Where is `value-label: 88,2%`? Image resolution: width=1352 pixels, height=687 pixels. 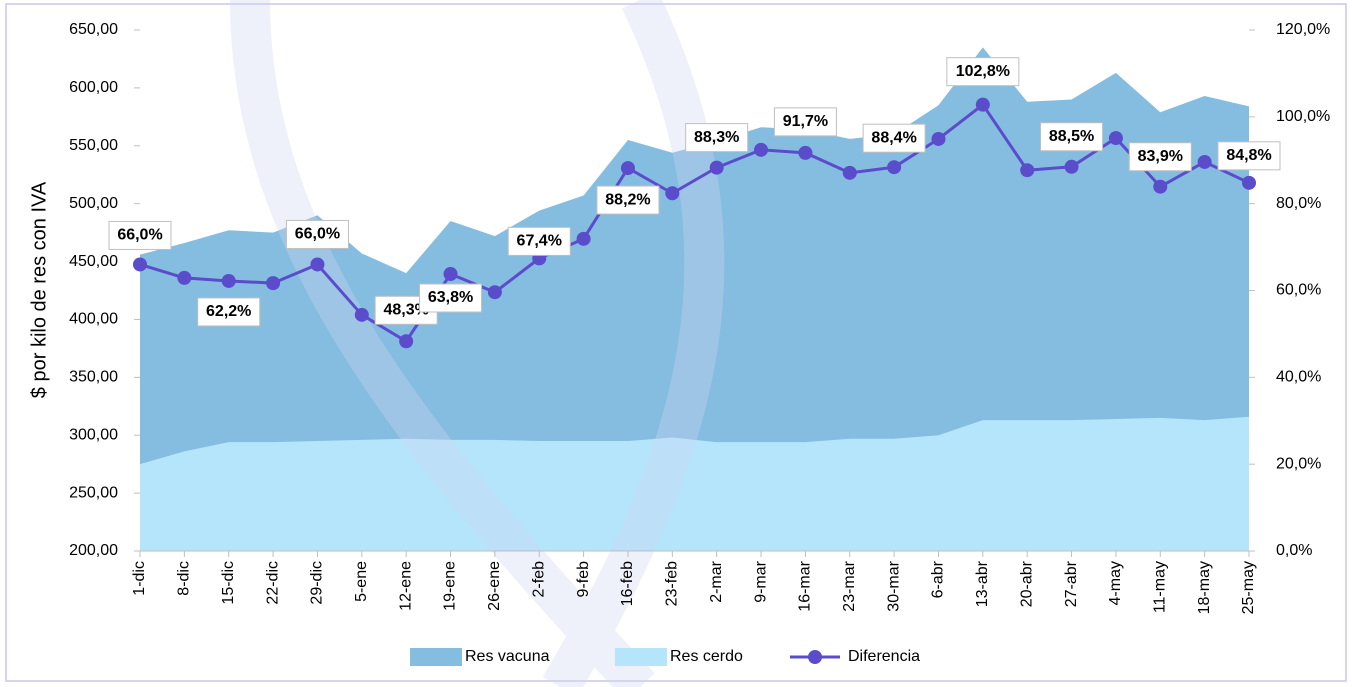 value-label: 88,2% is located at coordinates (627, 199).